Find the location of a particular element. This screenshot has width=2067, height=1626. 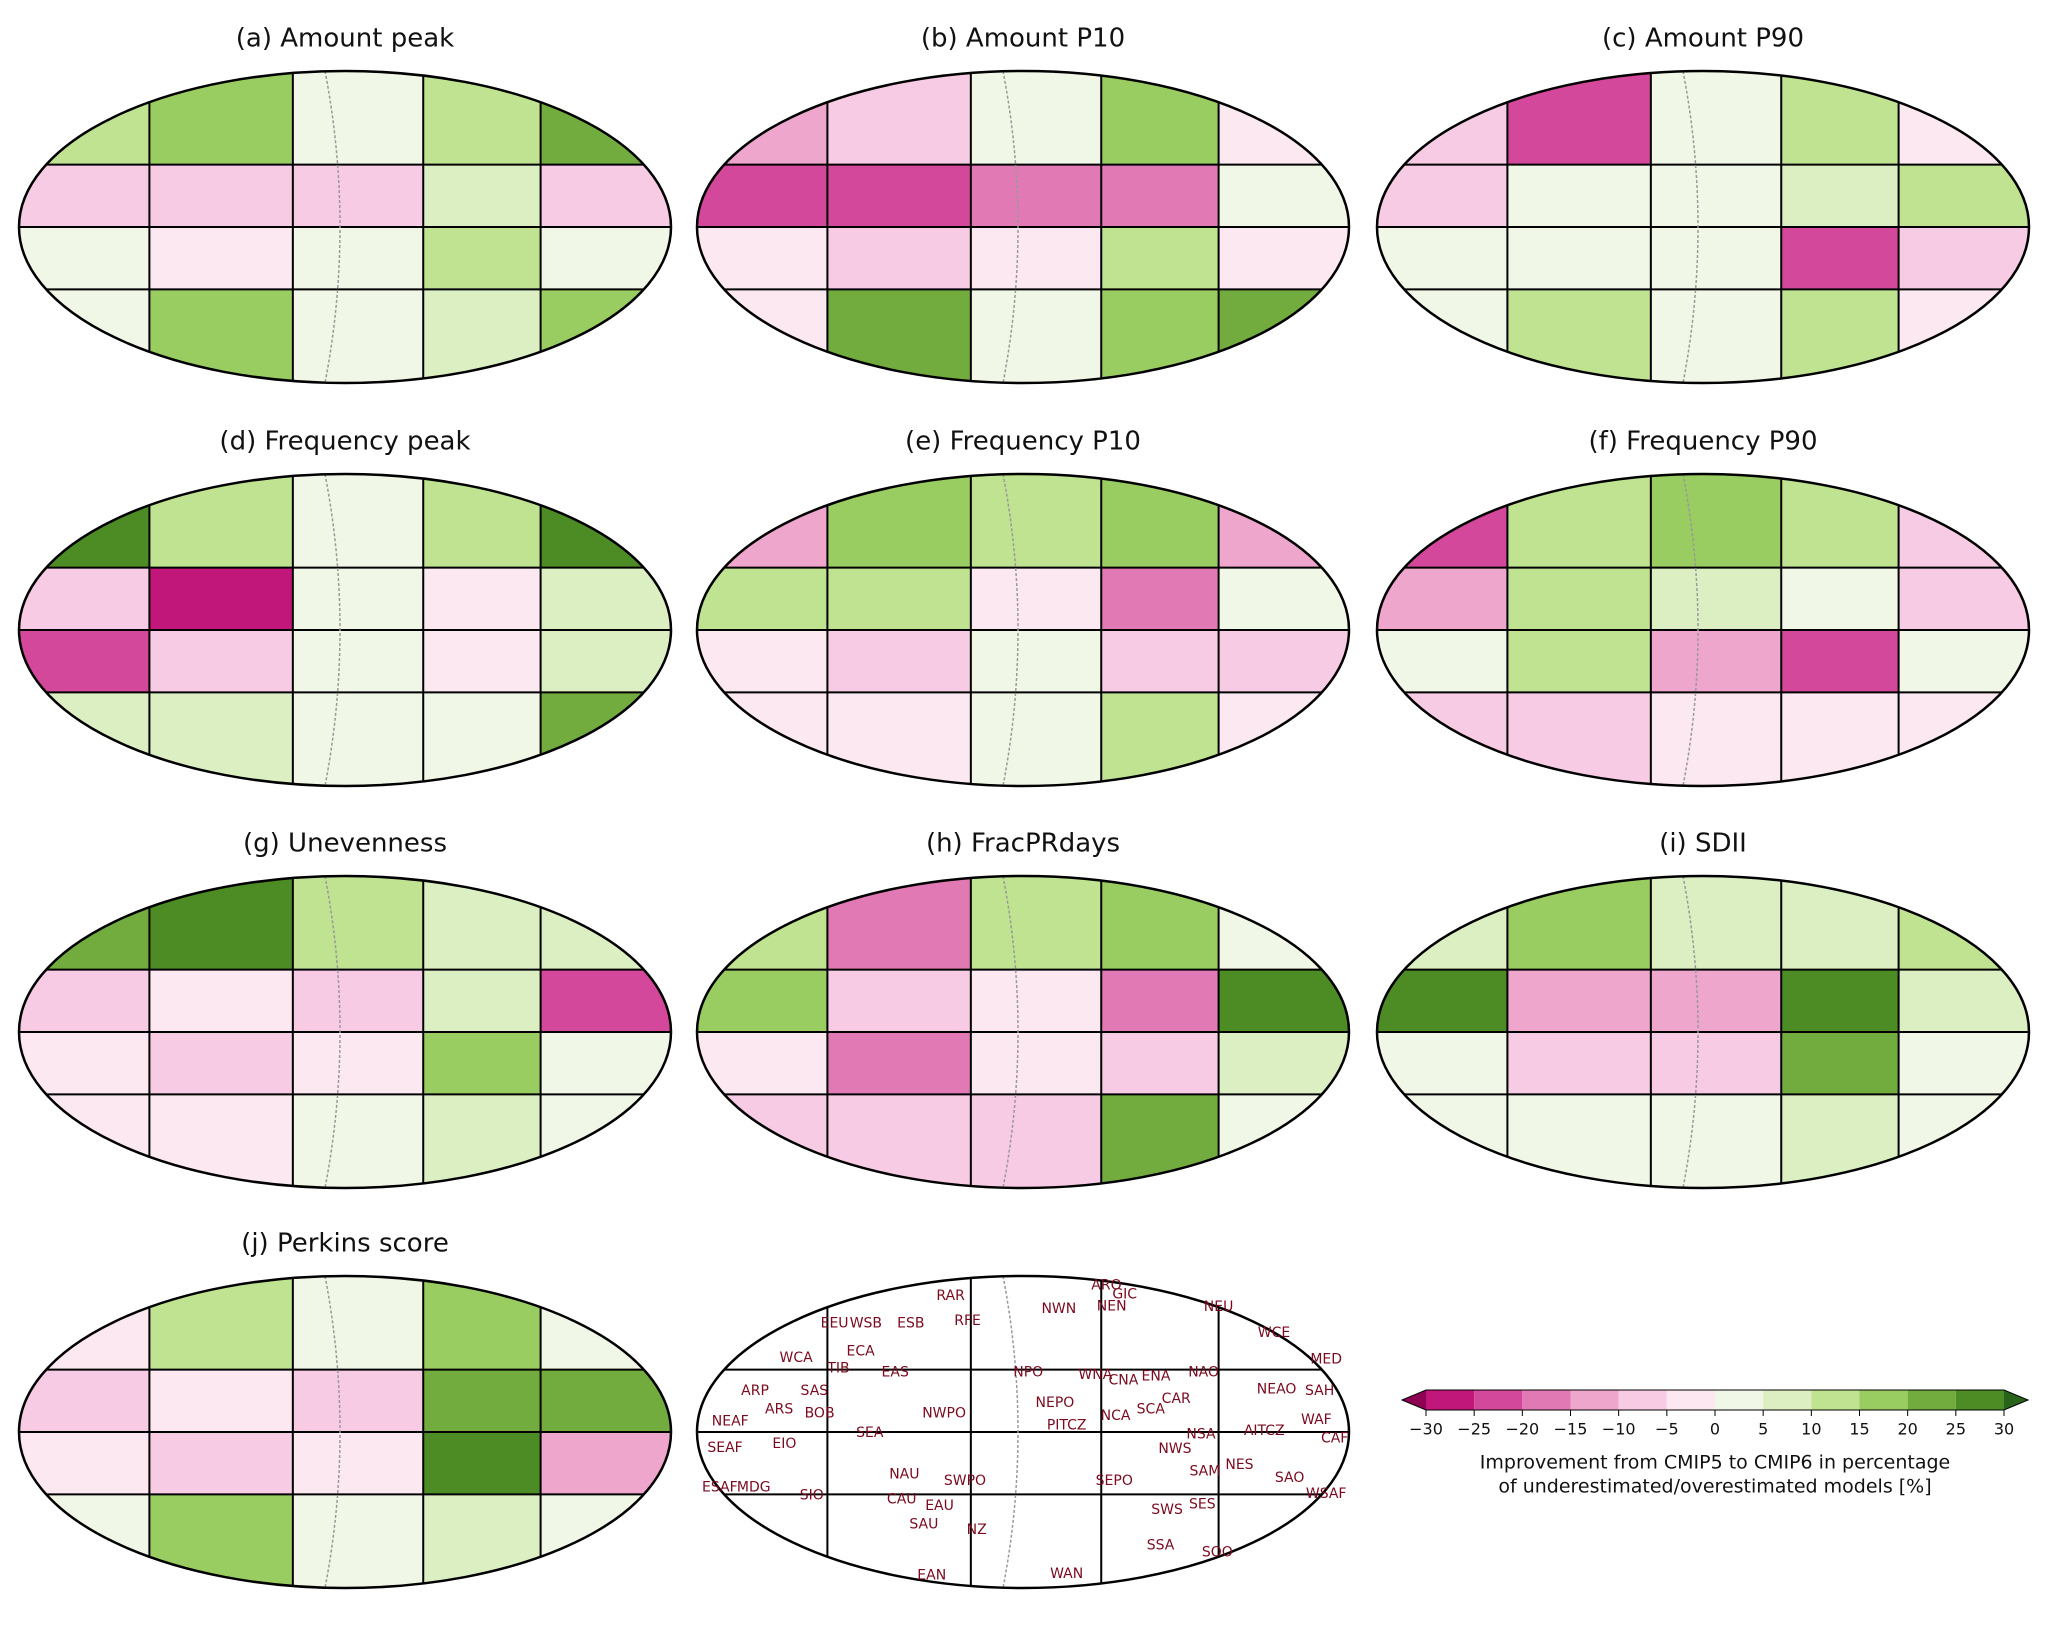

region-label: AITCZ is located at coordinates (1264, 1431).